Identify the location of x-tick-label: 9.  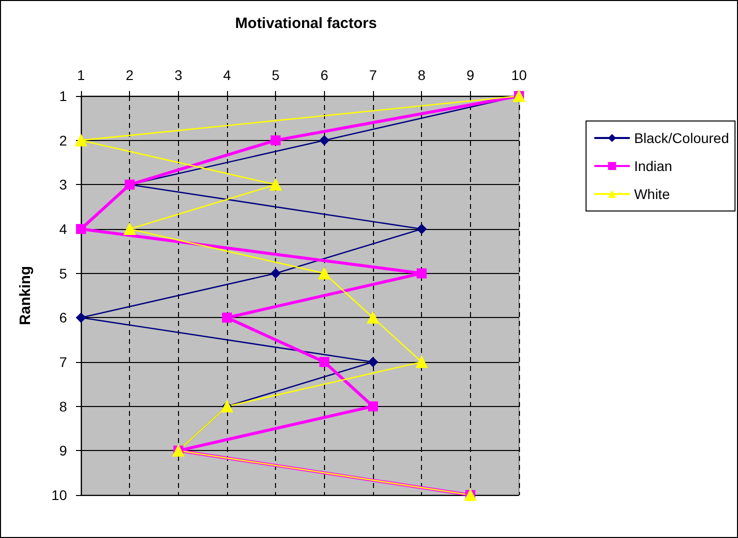
(470, 75).